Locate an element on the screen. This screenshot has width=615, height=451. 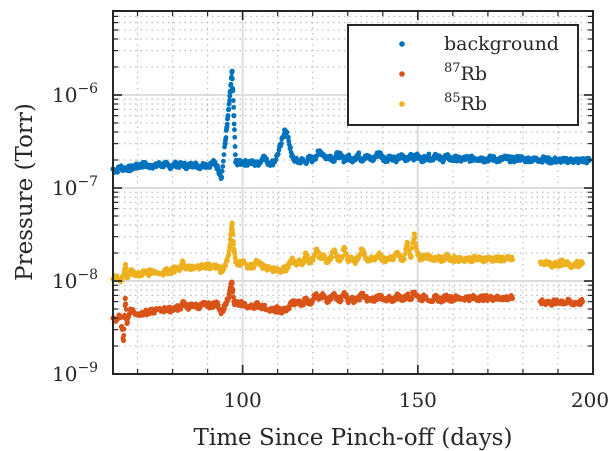
x-tick-label: 100 is located at coordinates (243, 400).